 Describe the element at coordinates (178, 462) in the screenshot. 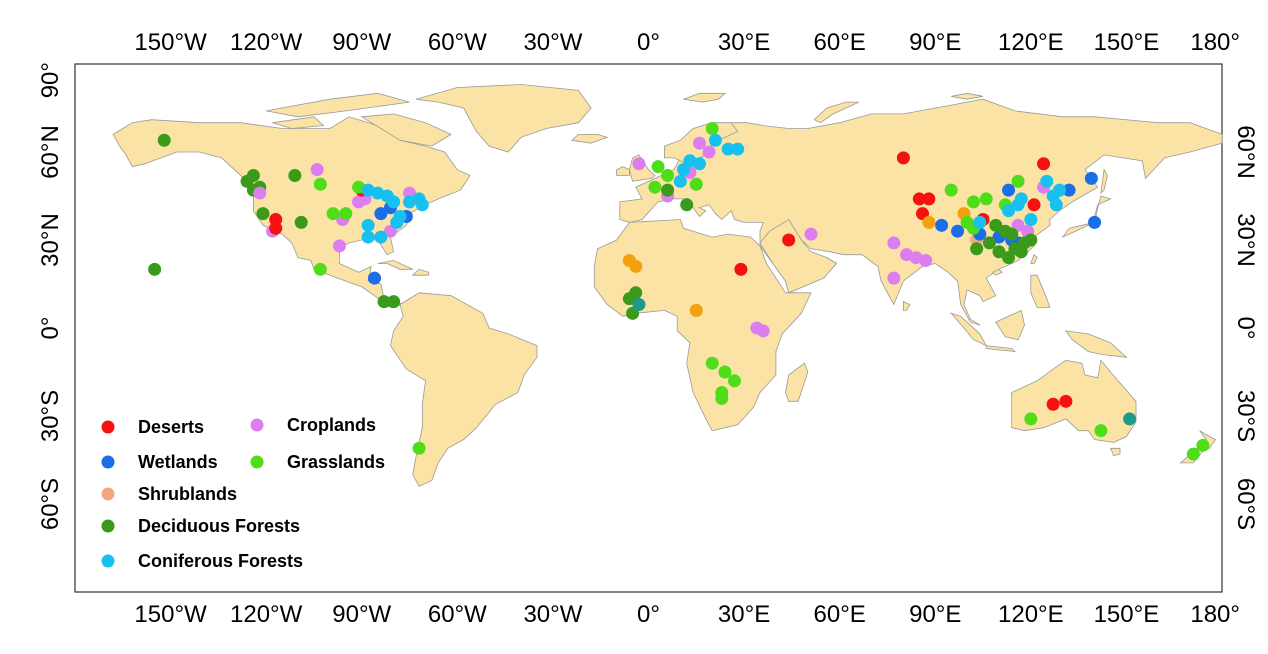

I see `legend-label-wetlands: Wetlands` at that location.